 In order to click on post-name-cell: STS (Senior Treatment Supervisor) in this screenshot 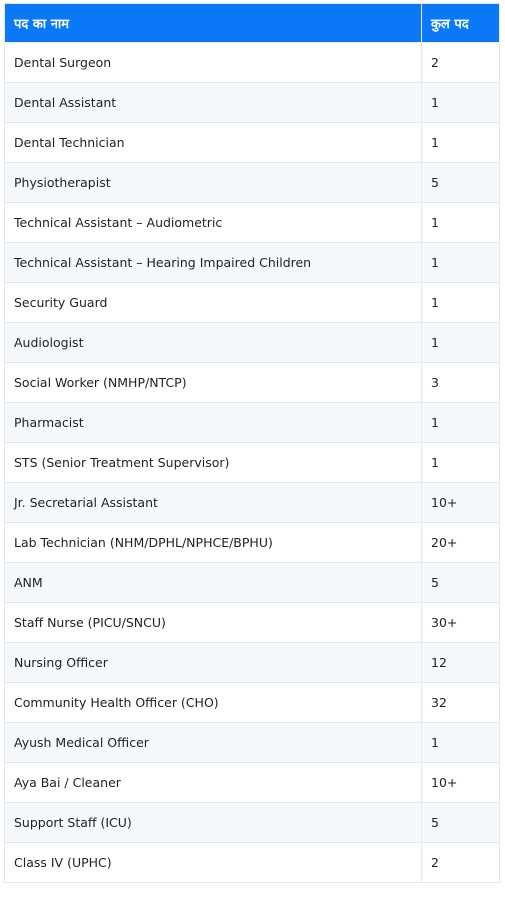, I will do `click(213, 462)`.